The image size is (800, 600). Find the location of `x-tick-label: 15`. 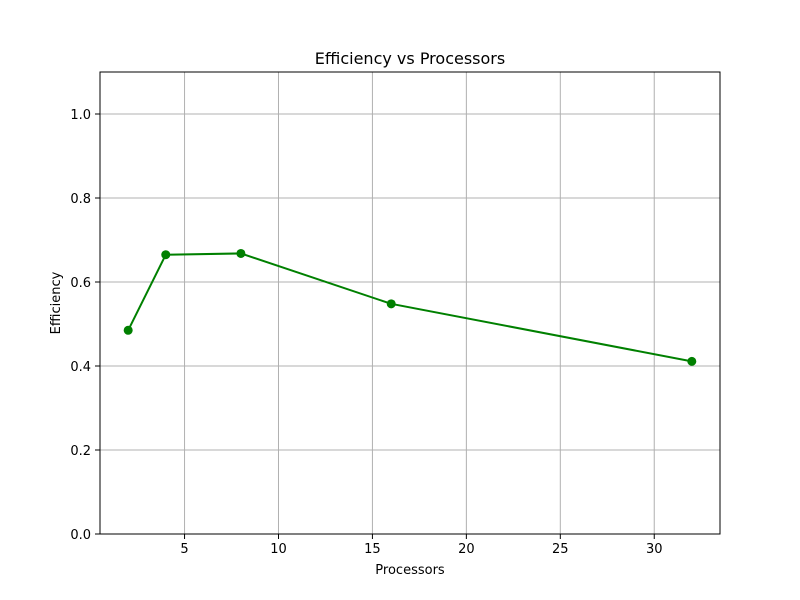

x-tick-label: 15 is located at coordinates (372, 549).